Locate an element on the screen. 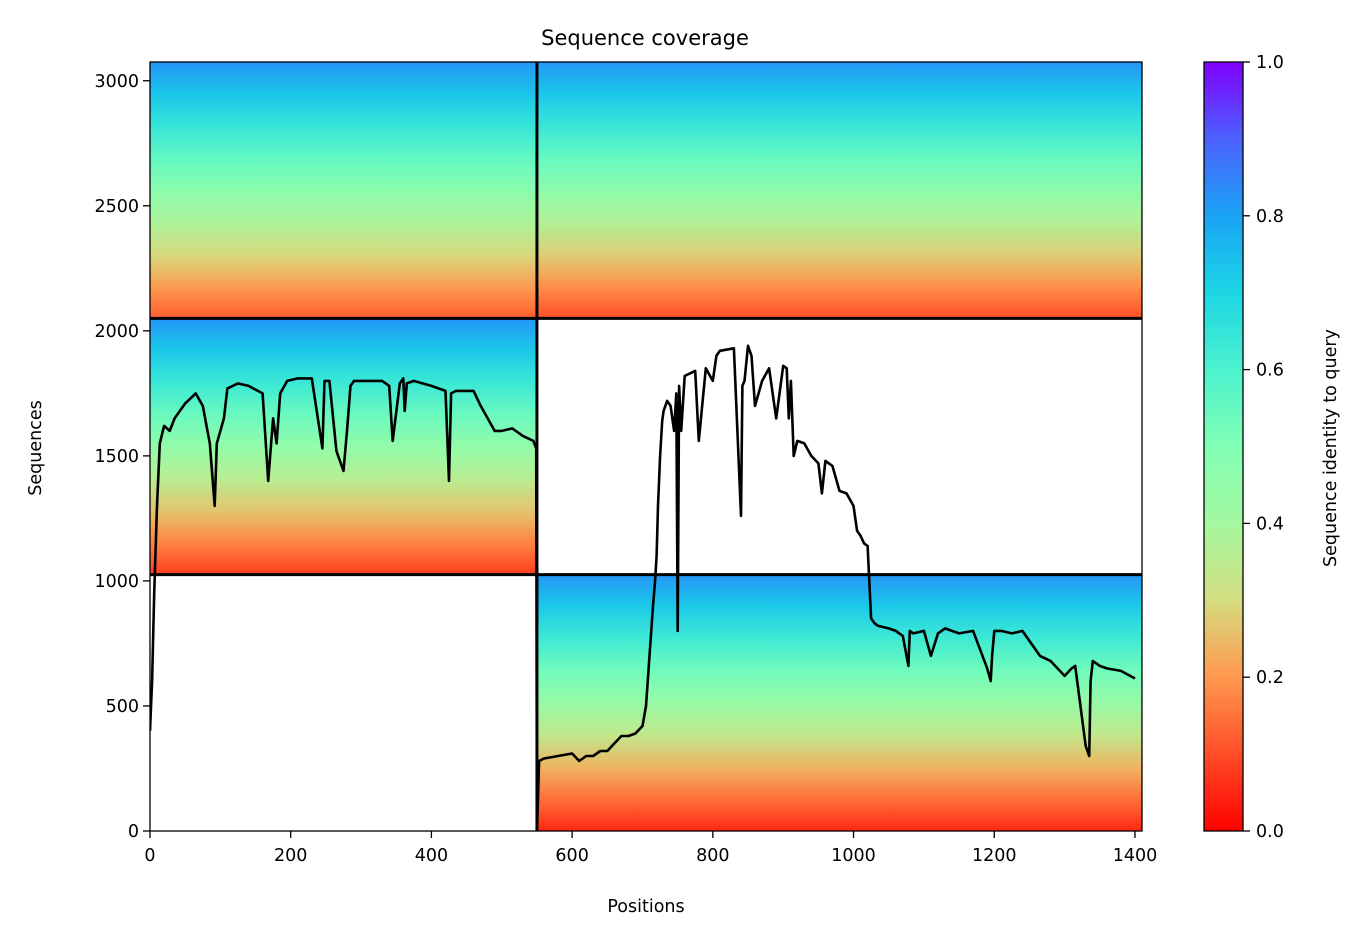 The image size is (1364, 939). colorbar-tick-label: 0.8 is located at coordinates (1270, 217).